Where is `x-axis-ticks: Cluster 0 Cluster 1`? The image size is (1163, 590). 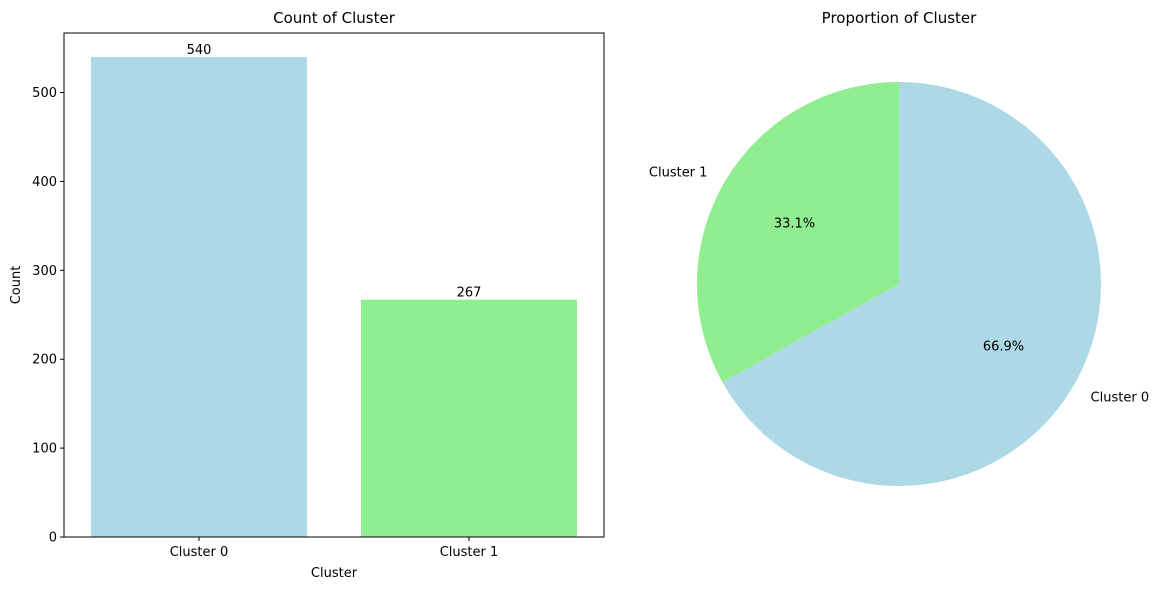 x-axis-ticks: Cluster 0 Cluster 1 is located at coordinates (334, 548).